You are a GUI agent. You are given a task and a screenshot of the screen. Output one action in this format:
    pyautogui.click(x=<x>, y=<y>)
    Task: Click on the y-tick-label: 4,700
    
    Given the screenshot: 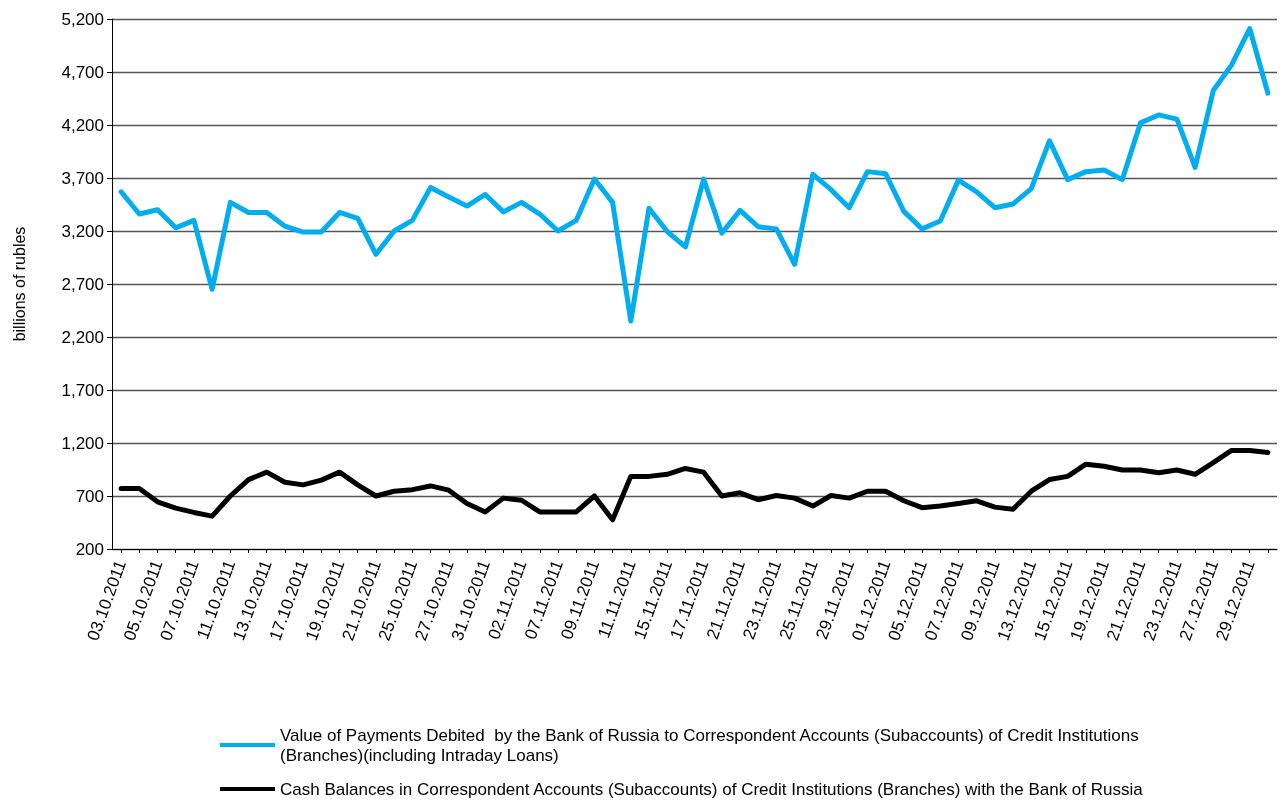 What is the action you would take?
    pyautogui.click(x=82, y=72)
    